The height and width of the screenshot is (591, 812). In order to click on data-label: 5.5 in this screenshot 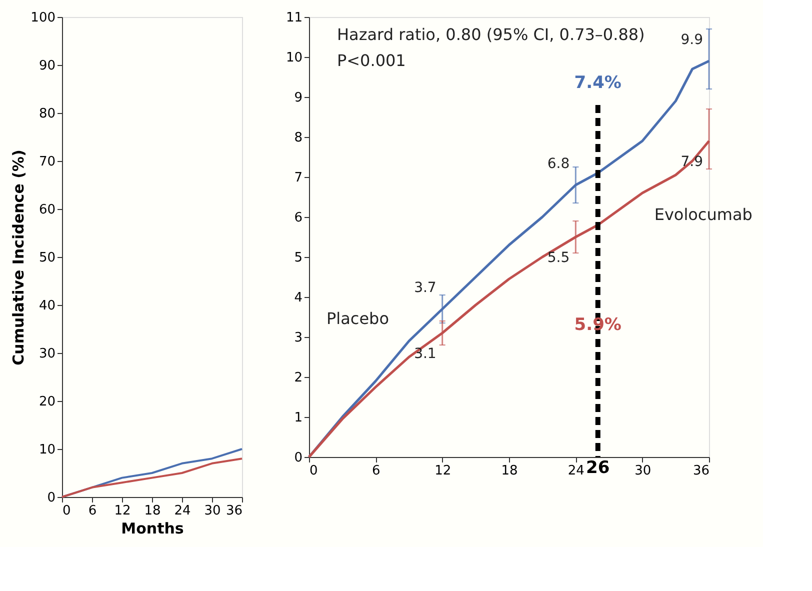, I will do `click(558, 258)`.